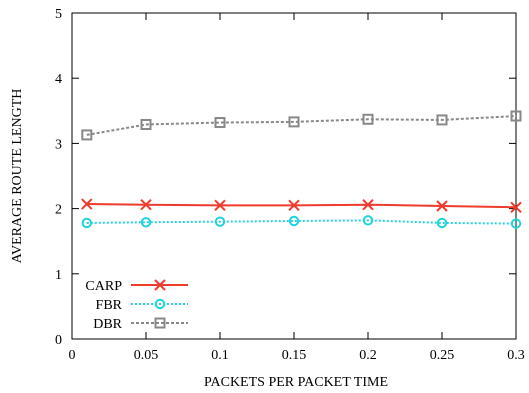  I want to click on y-tick-label: 3, so click(58, 144).